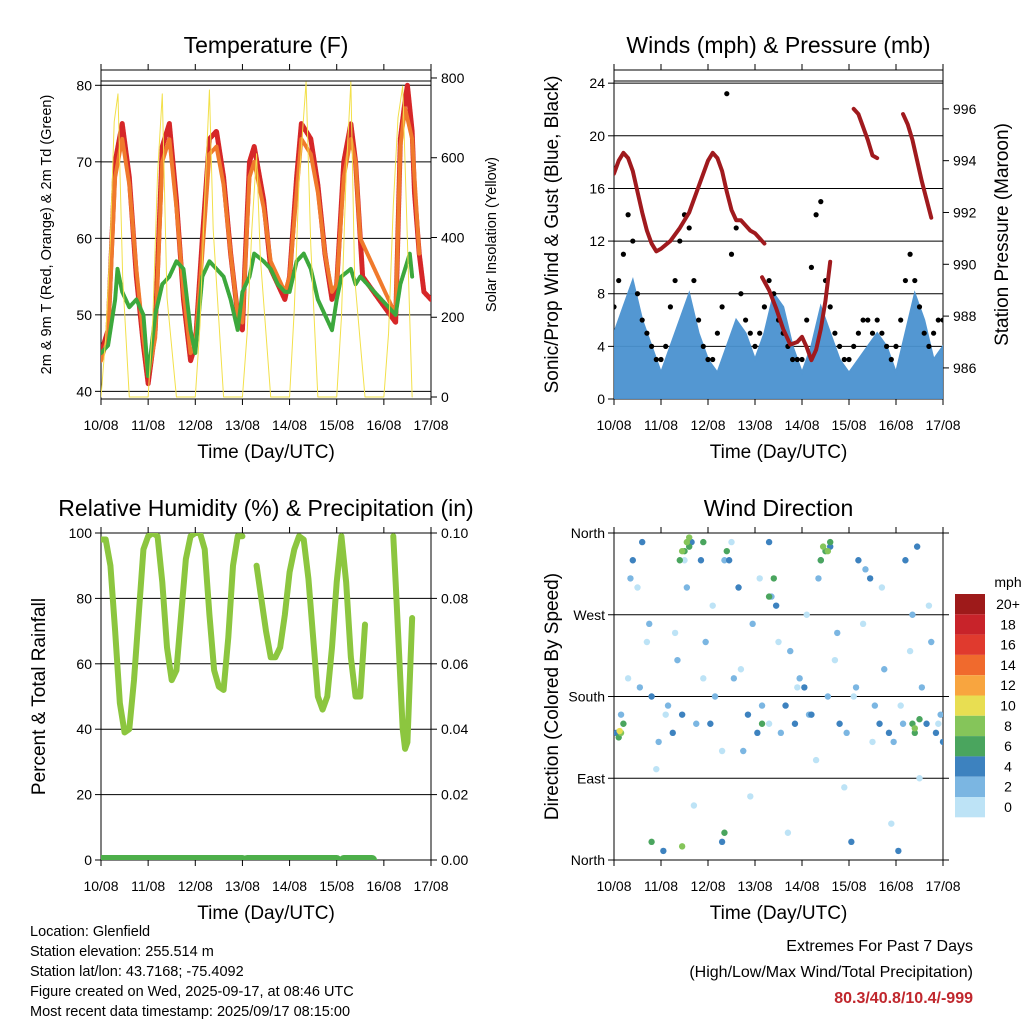  I want to click on chart-title: Wind Direction, so click(779, 508).